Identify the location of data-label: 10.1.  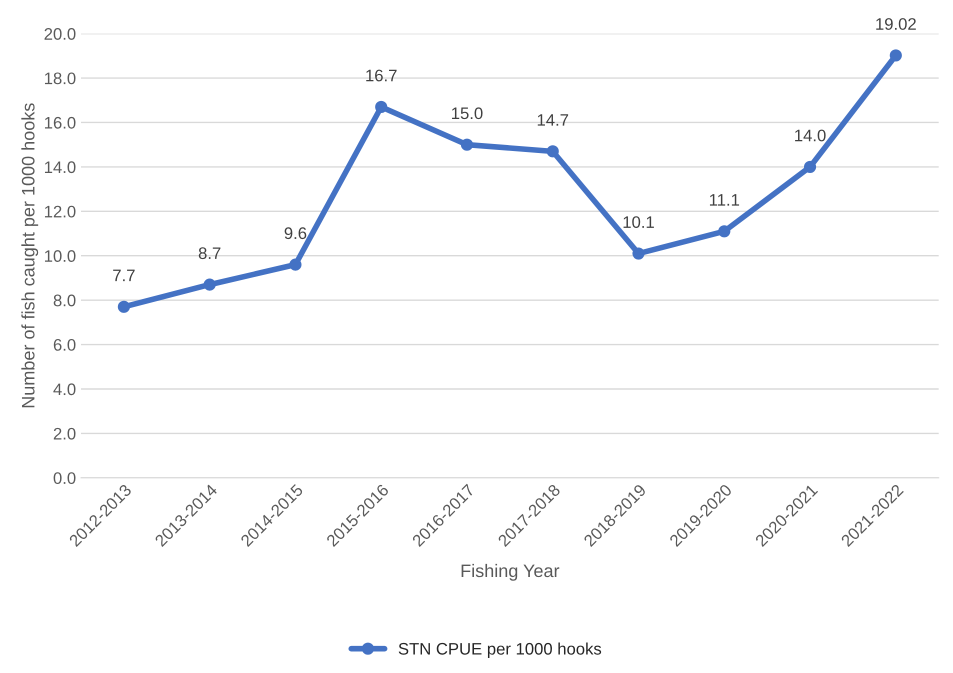
(639, 222).